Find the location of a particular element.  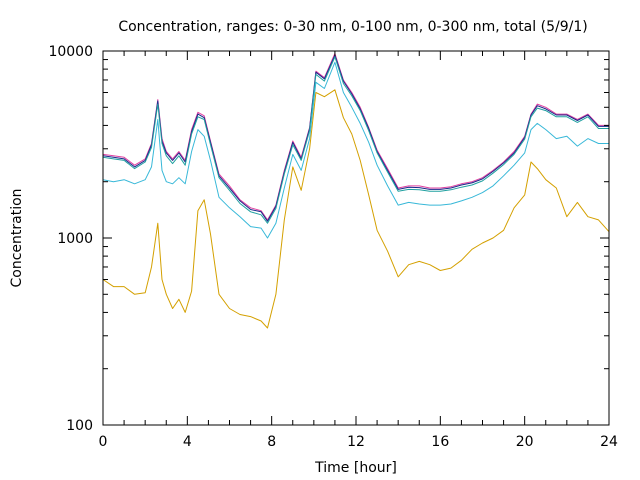

y-tick-label: 10000 is located at coordinates (70, 52).